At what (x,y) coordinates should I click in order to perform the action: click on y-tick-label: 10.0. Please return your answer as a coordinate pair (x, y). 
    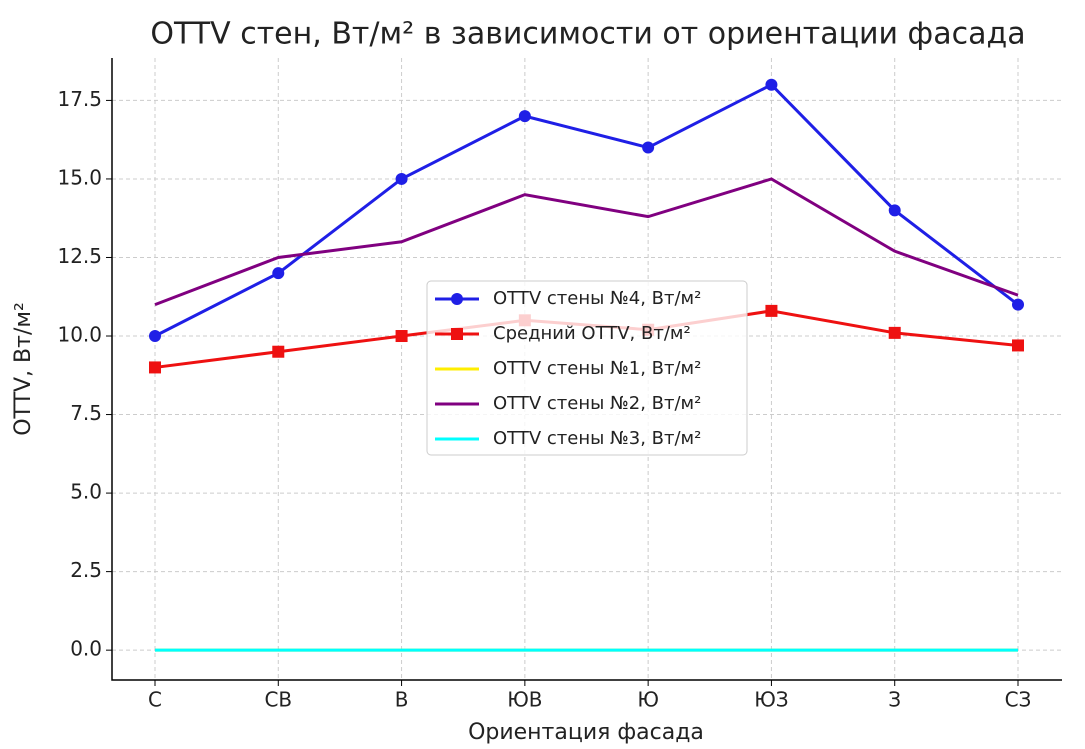
    Looking at the image, I should click on (79, 335).